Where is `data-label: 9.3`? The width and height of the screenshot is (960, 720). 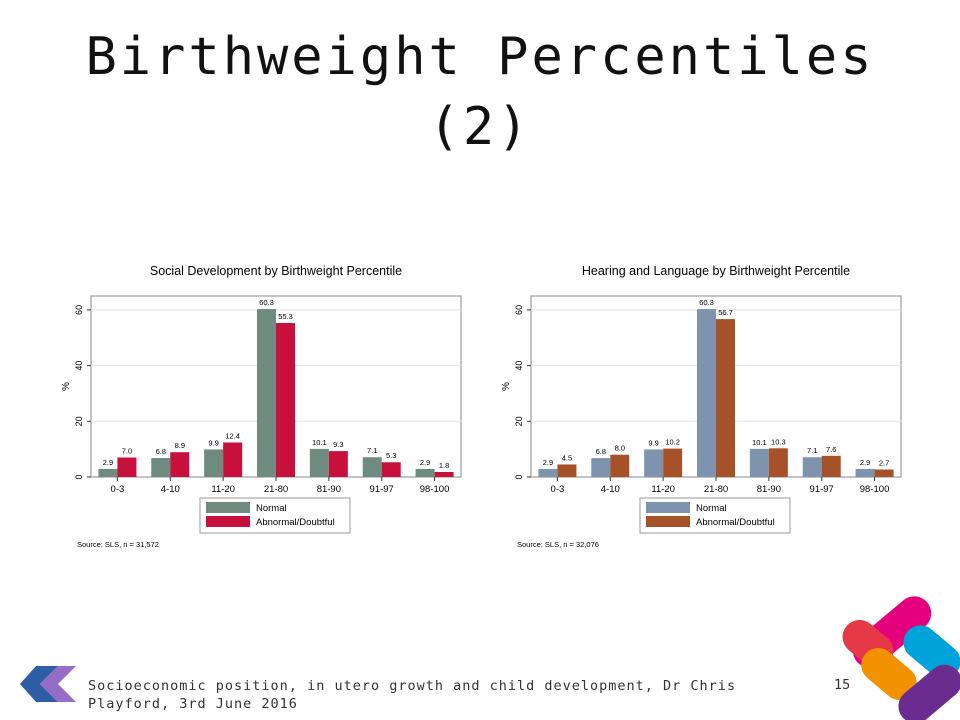 data-label: 9.3 is located at coordinates (338, 444).